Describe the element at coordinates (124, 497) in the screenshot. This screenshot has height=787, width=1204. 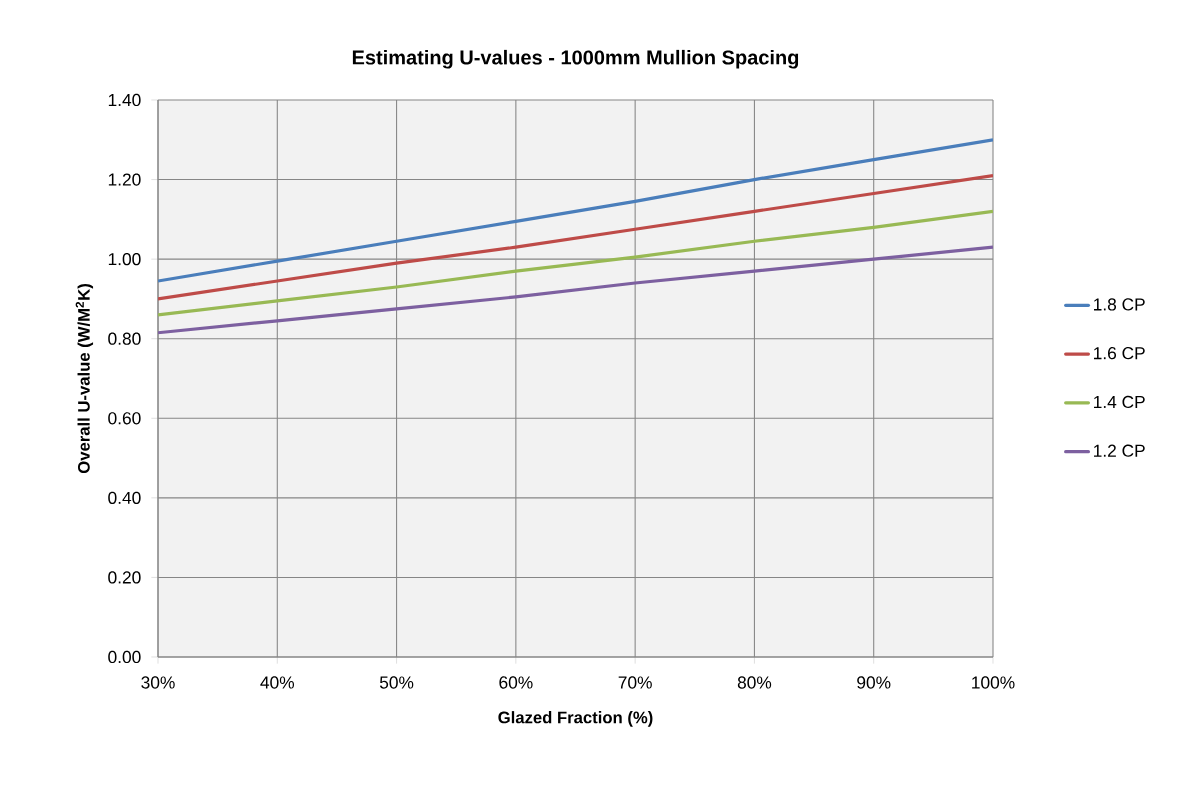
I see `y-tick-label: 0.40` at that location.